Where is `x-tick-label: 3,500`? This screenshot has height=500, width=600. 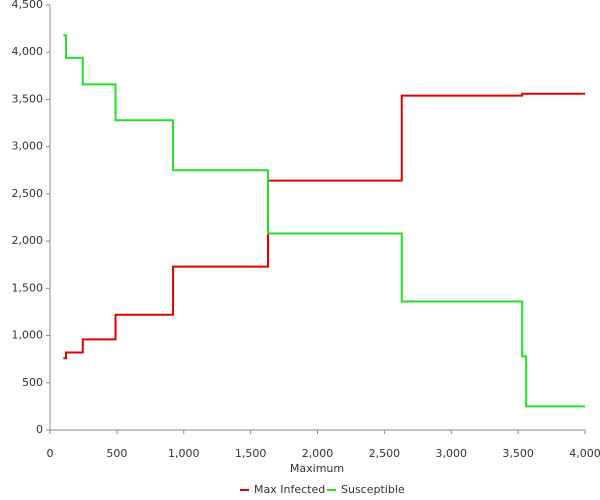 x-tick-label: 3,500 is located at coordinates (518, 453).